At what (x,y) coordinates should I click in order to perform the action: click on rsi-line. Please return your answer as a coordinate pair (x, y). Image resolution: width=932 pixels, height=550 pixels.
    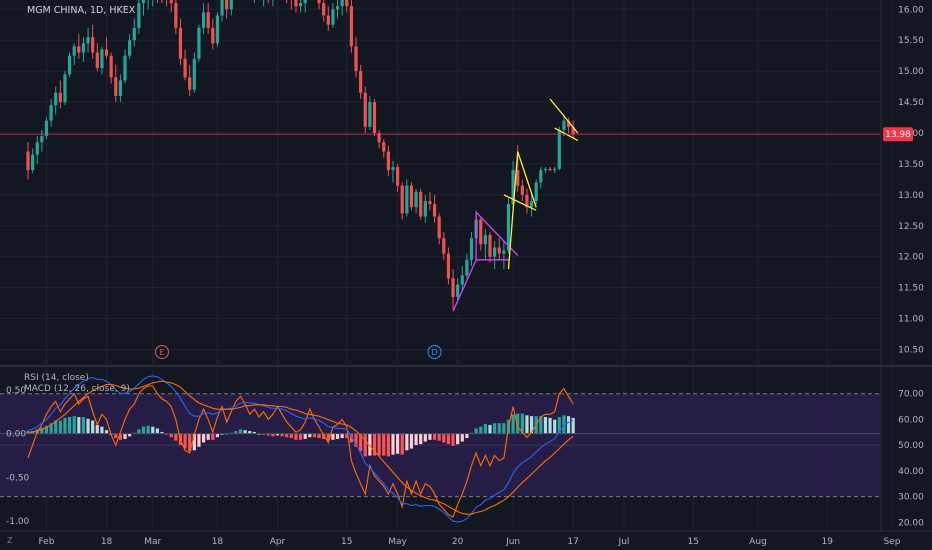
    Looking at the image, I should click on (300, 451).